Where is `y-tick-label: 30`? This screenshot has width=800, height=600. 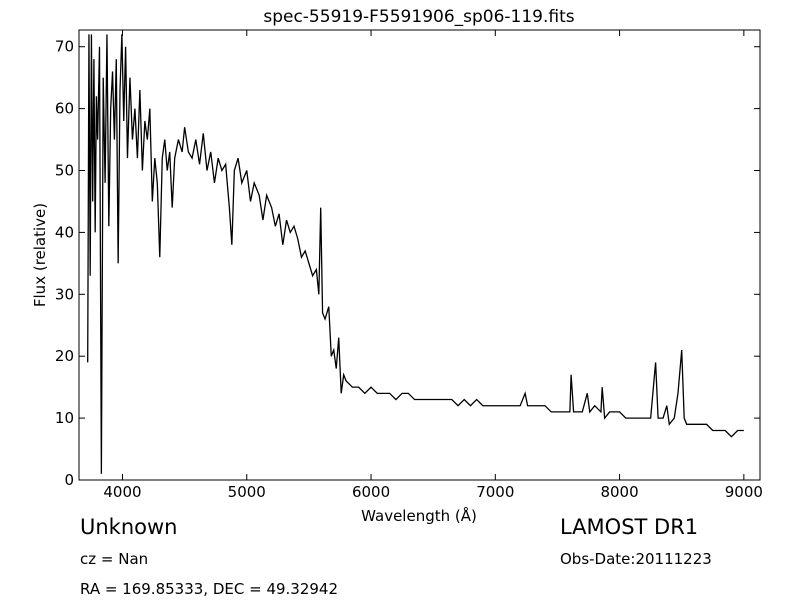
y-tick-label: 30 is located at coordinates (64, 294).